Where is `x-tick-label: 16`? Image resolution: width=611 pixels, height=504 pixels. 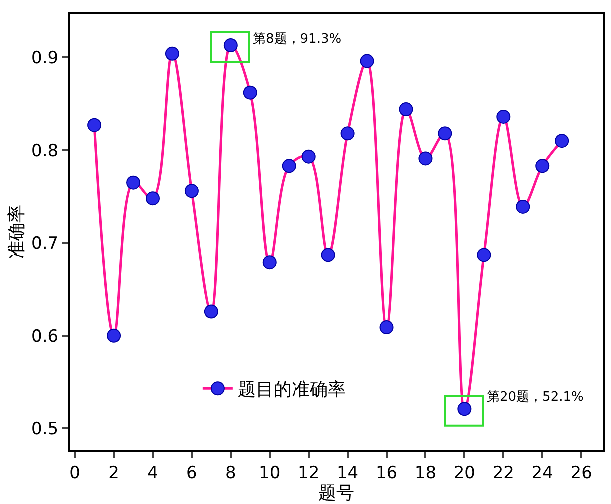
x-tick-label: 16 is located at coordinates (387, 473).